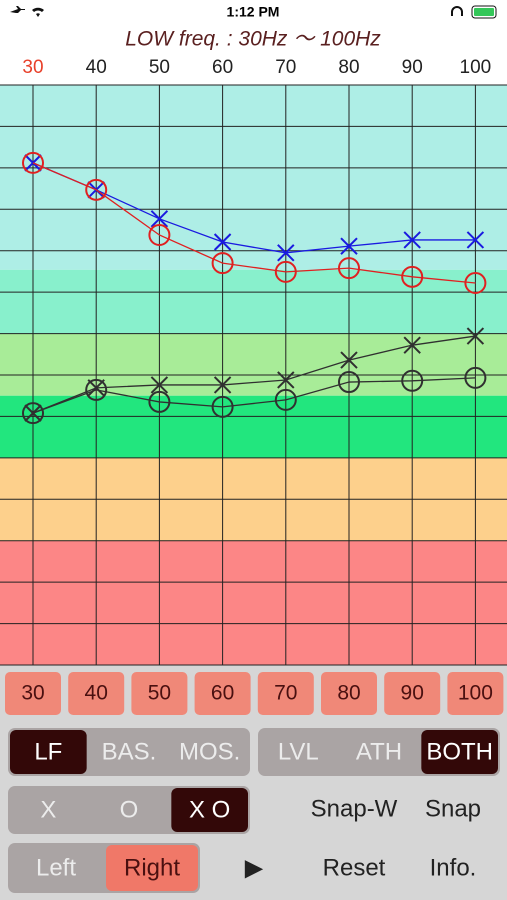  I want to click on freq-button-label: 60, so click(222, 693).